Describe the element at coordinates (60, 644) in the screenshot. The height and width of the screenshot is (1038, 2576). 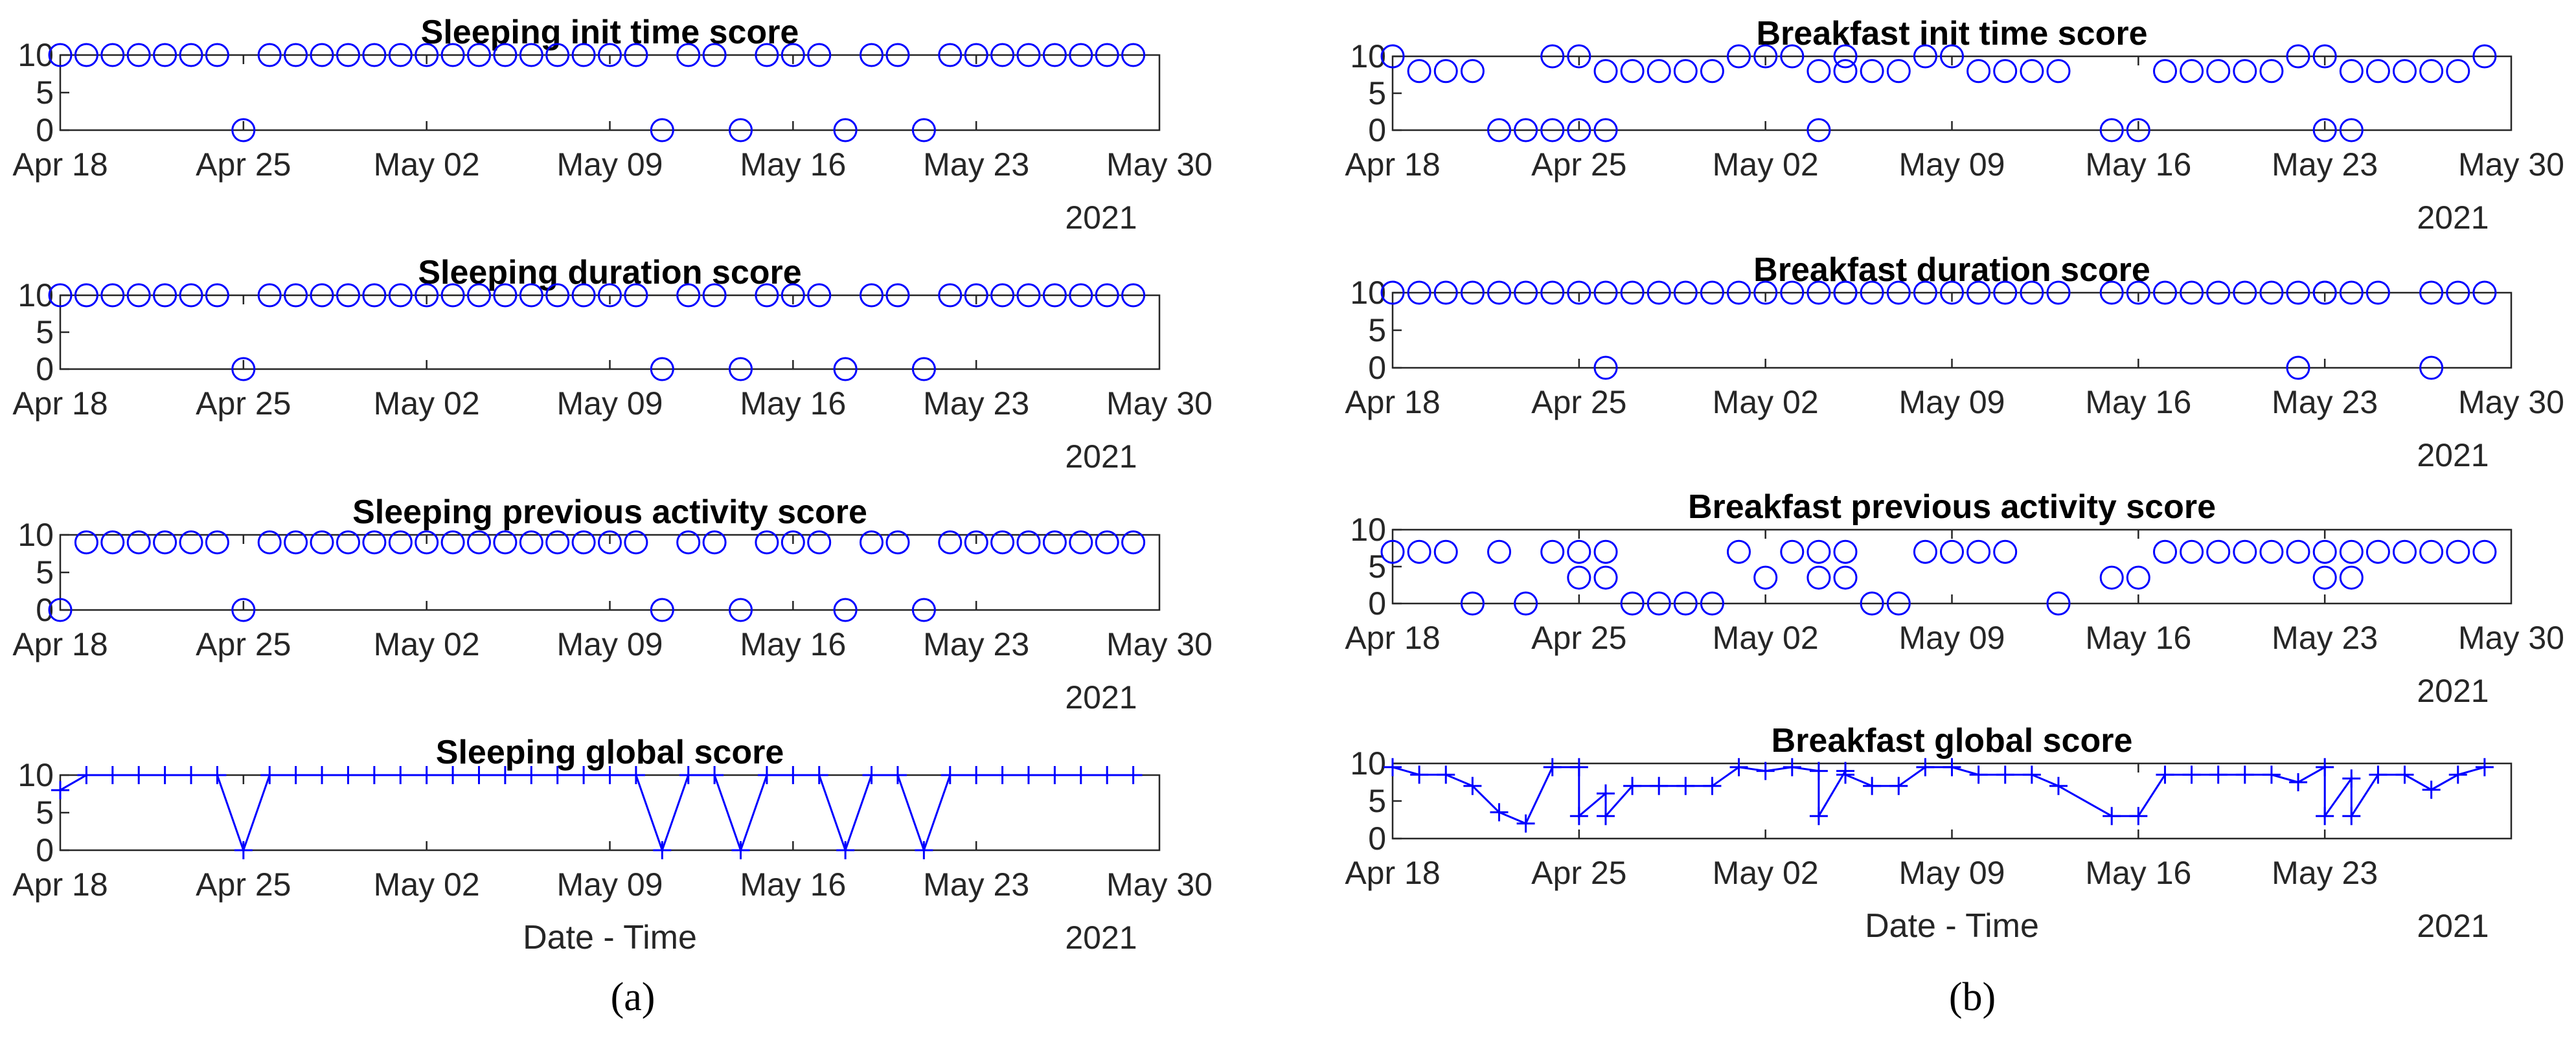
I see `x-tick-label: Apr 18` at that location.